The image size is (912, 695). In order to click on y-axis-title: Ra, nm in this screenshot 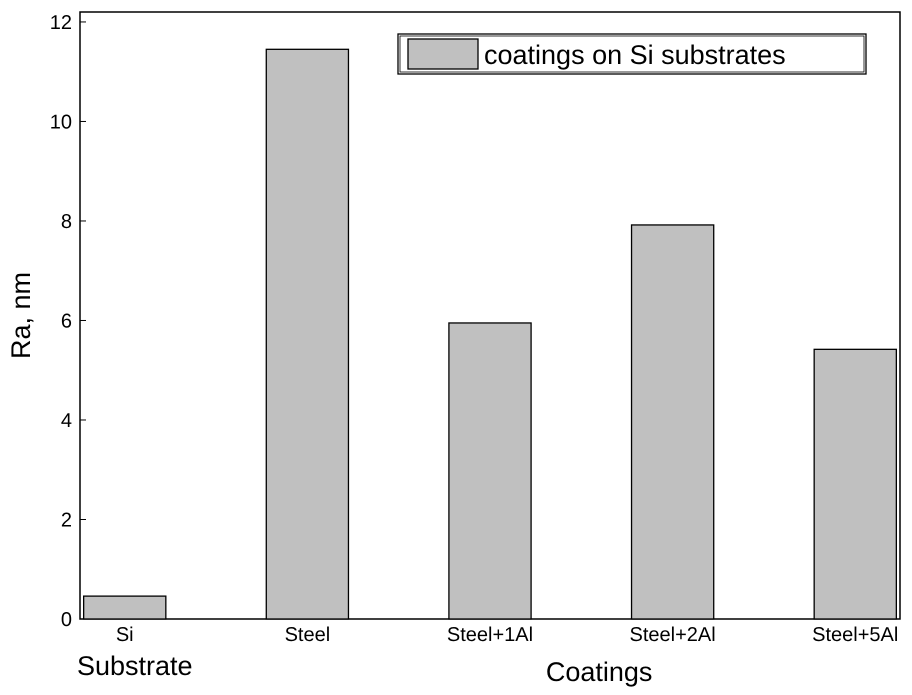, I will do `click(21, 316)`.